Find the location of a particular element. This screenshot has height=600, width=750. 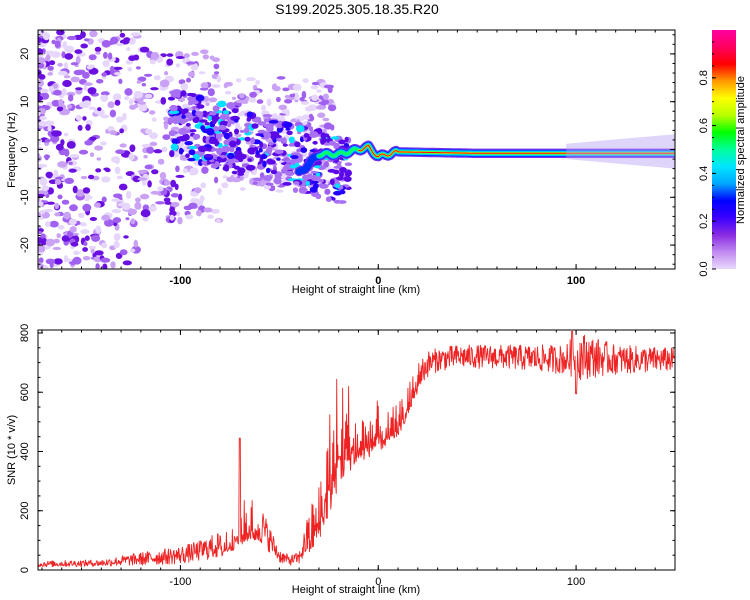

spectrogram-xlabel: Height of straight line (km) is located at coordinates (356, 290).